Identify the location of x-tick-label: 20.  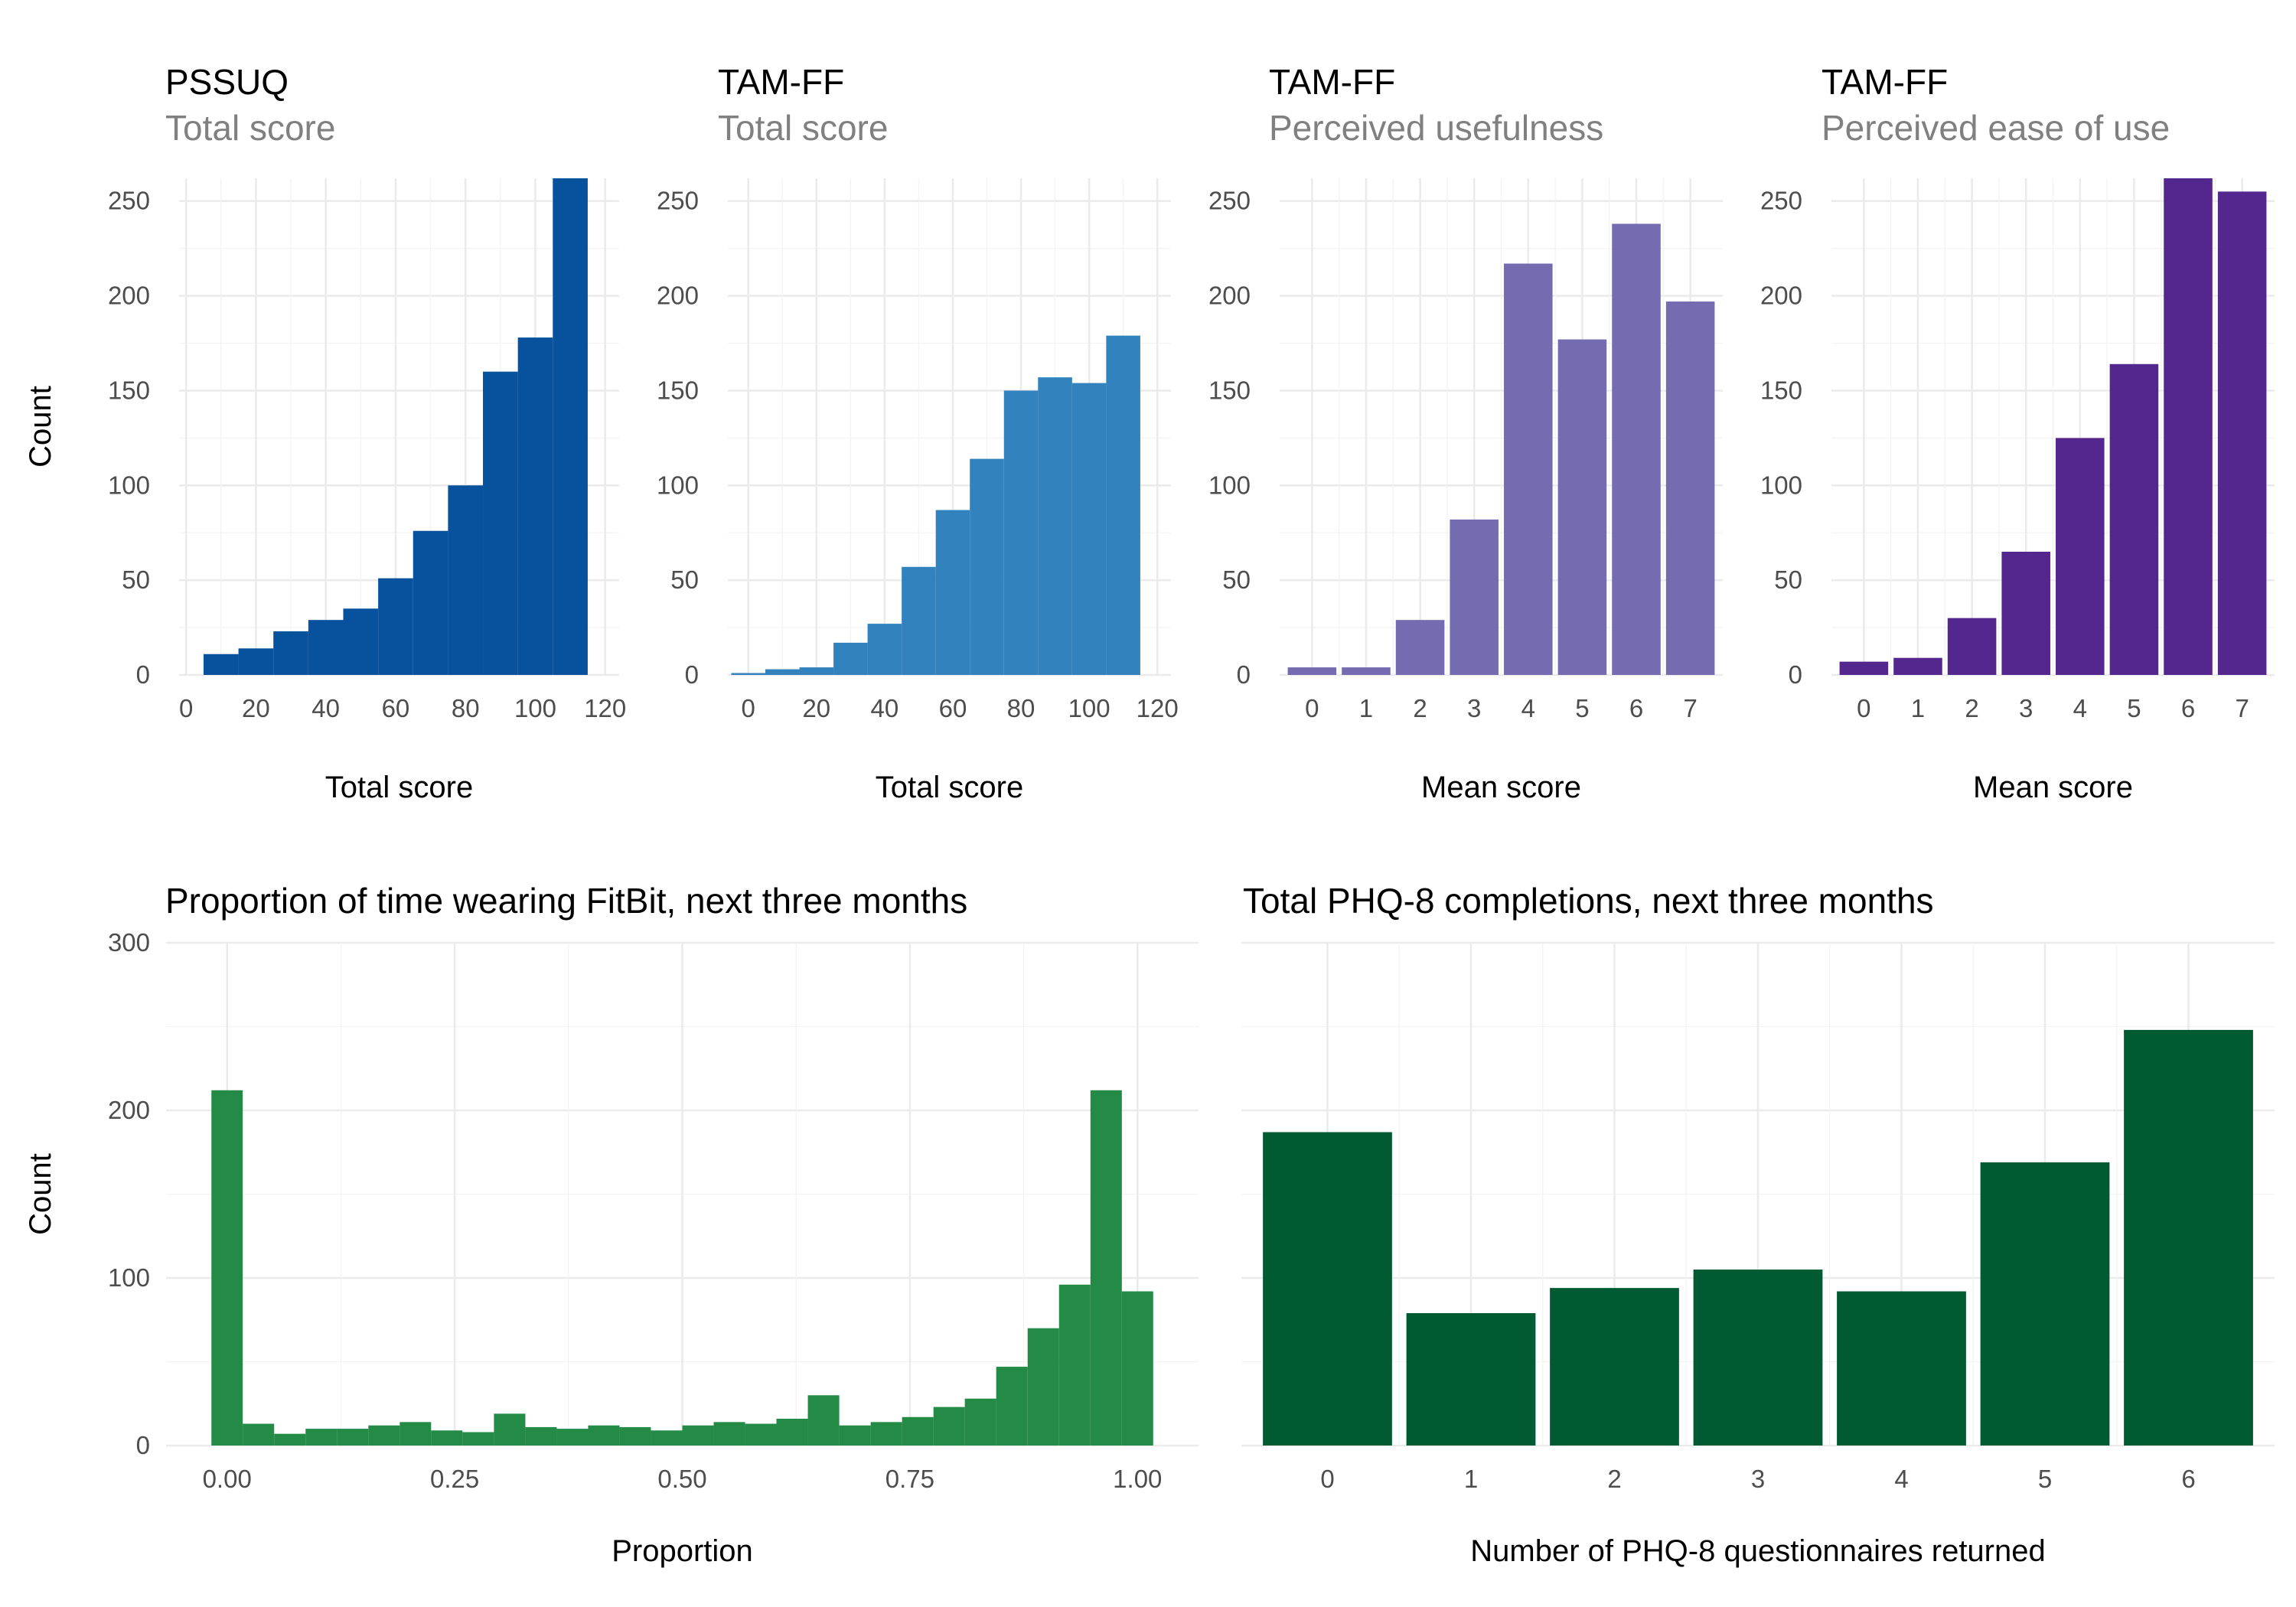
(816, 708).